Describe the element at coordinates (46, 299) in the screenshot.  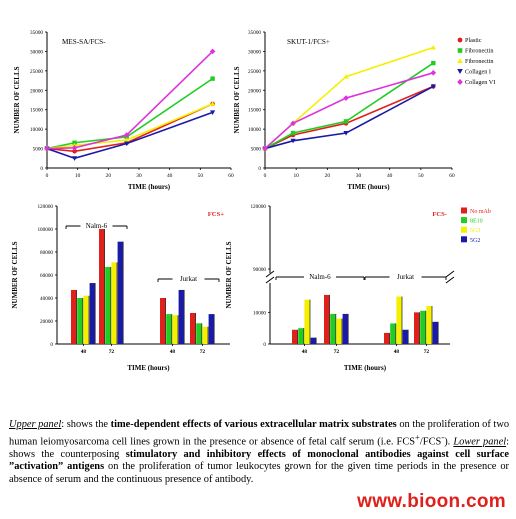
I see `y-tick-label: 40000` at that location.